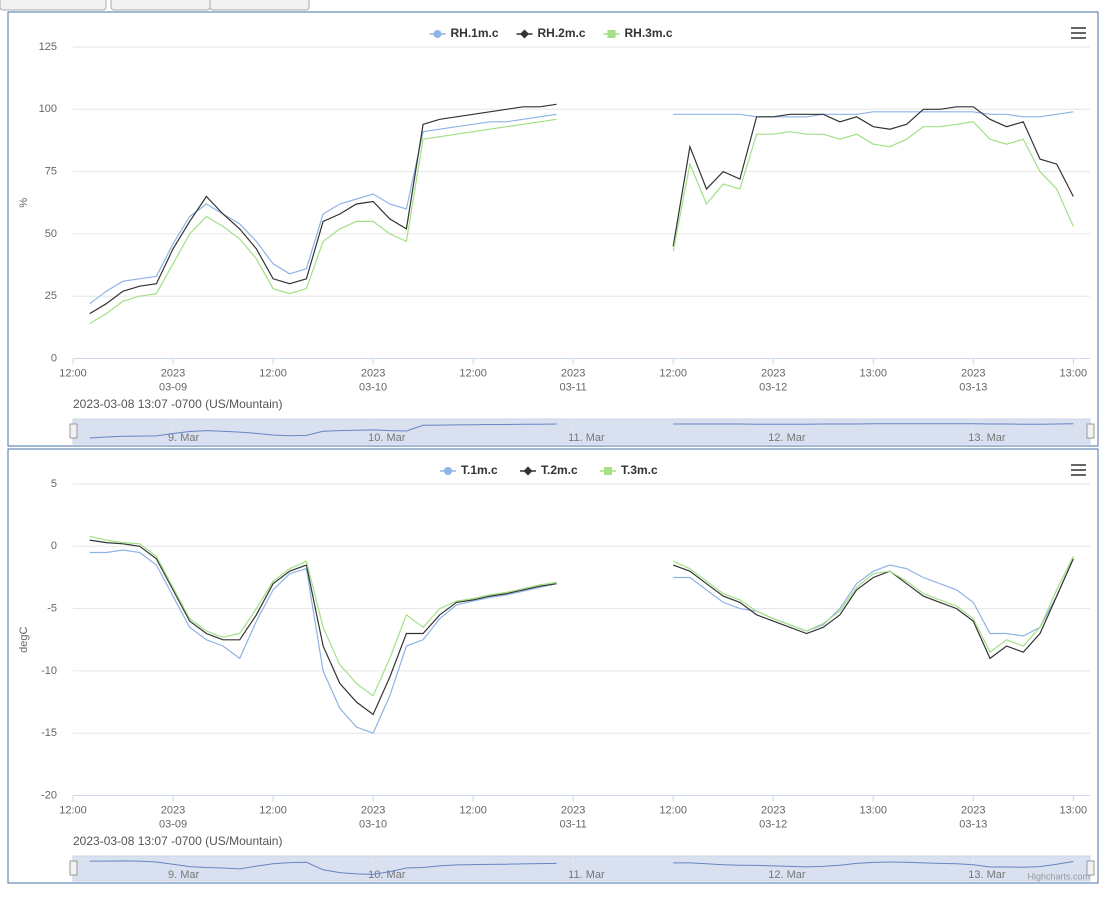 The width and height of the screenshot is (1109, 898). What do you see at coordinates (48, 109) in the screenshot?
I see `y-tick-label: 100` at bounding box center [48, 109].